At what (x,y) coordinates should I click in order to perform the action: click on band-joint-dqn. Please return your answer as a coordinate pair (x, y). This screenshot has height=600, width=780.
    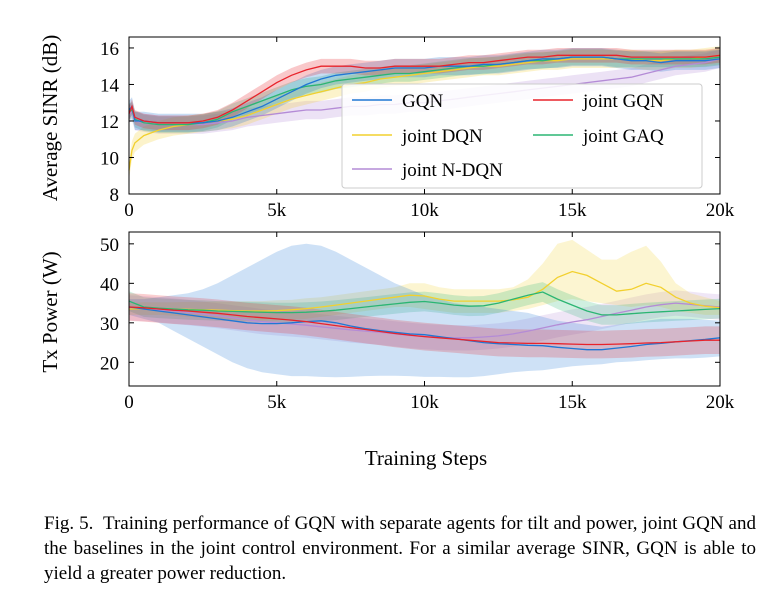
    Looking at the image, I should click on (424, 280).